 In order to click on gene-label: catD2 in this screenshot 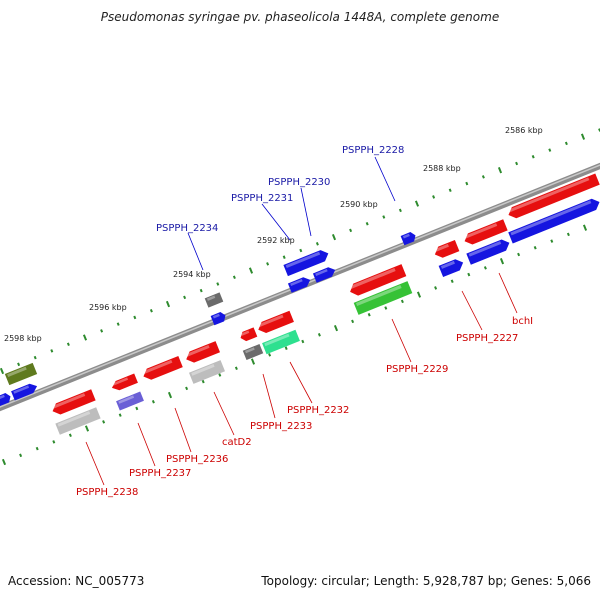, I will do `click(237, 442)`.